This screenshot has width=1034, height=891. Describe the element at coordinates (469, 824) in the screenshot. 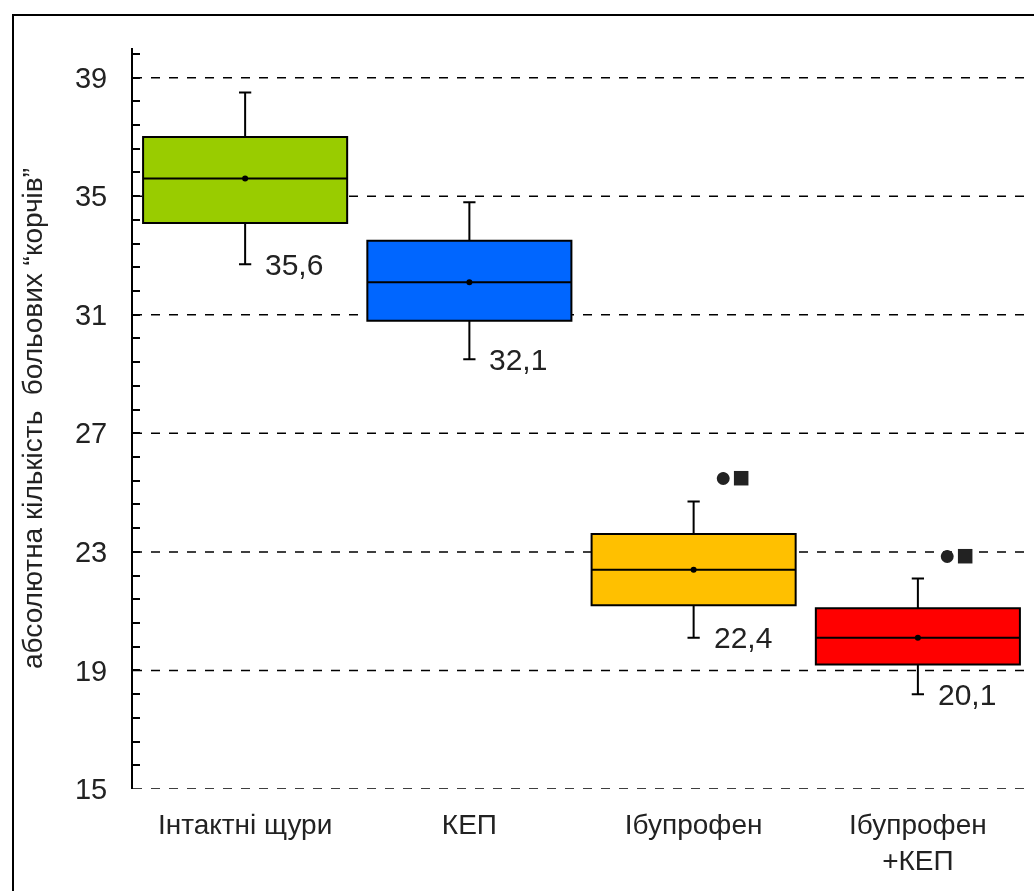

I see `x-tick-label: КЕП` at that location.